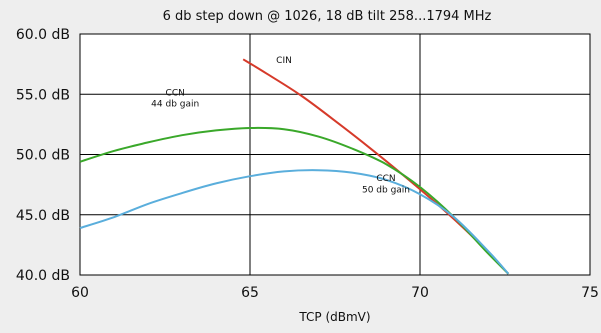 This screenshot has width=601, height=333. What do you see at coordinates (335, 293) in the screenshot?
I see `x-axis-ticks: 60 65 70 75` at bounding box center [335, 293].